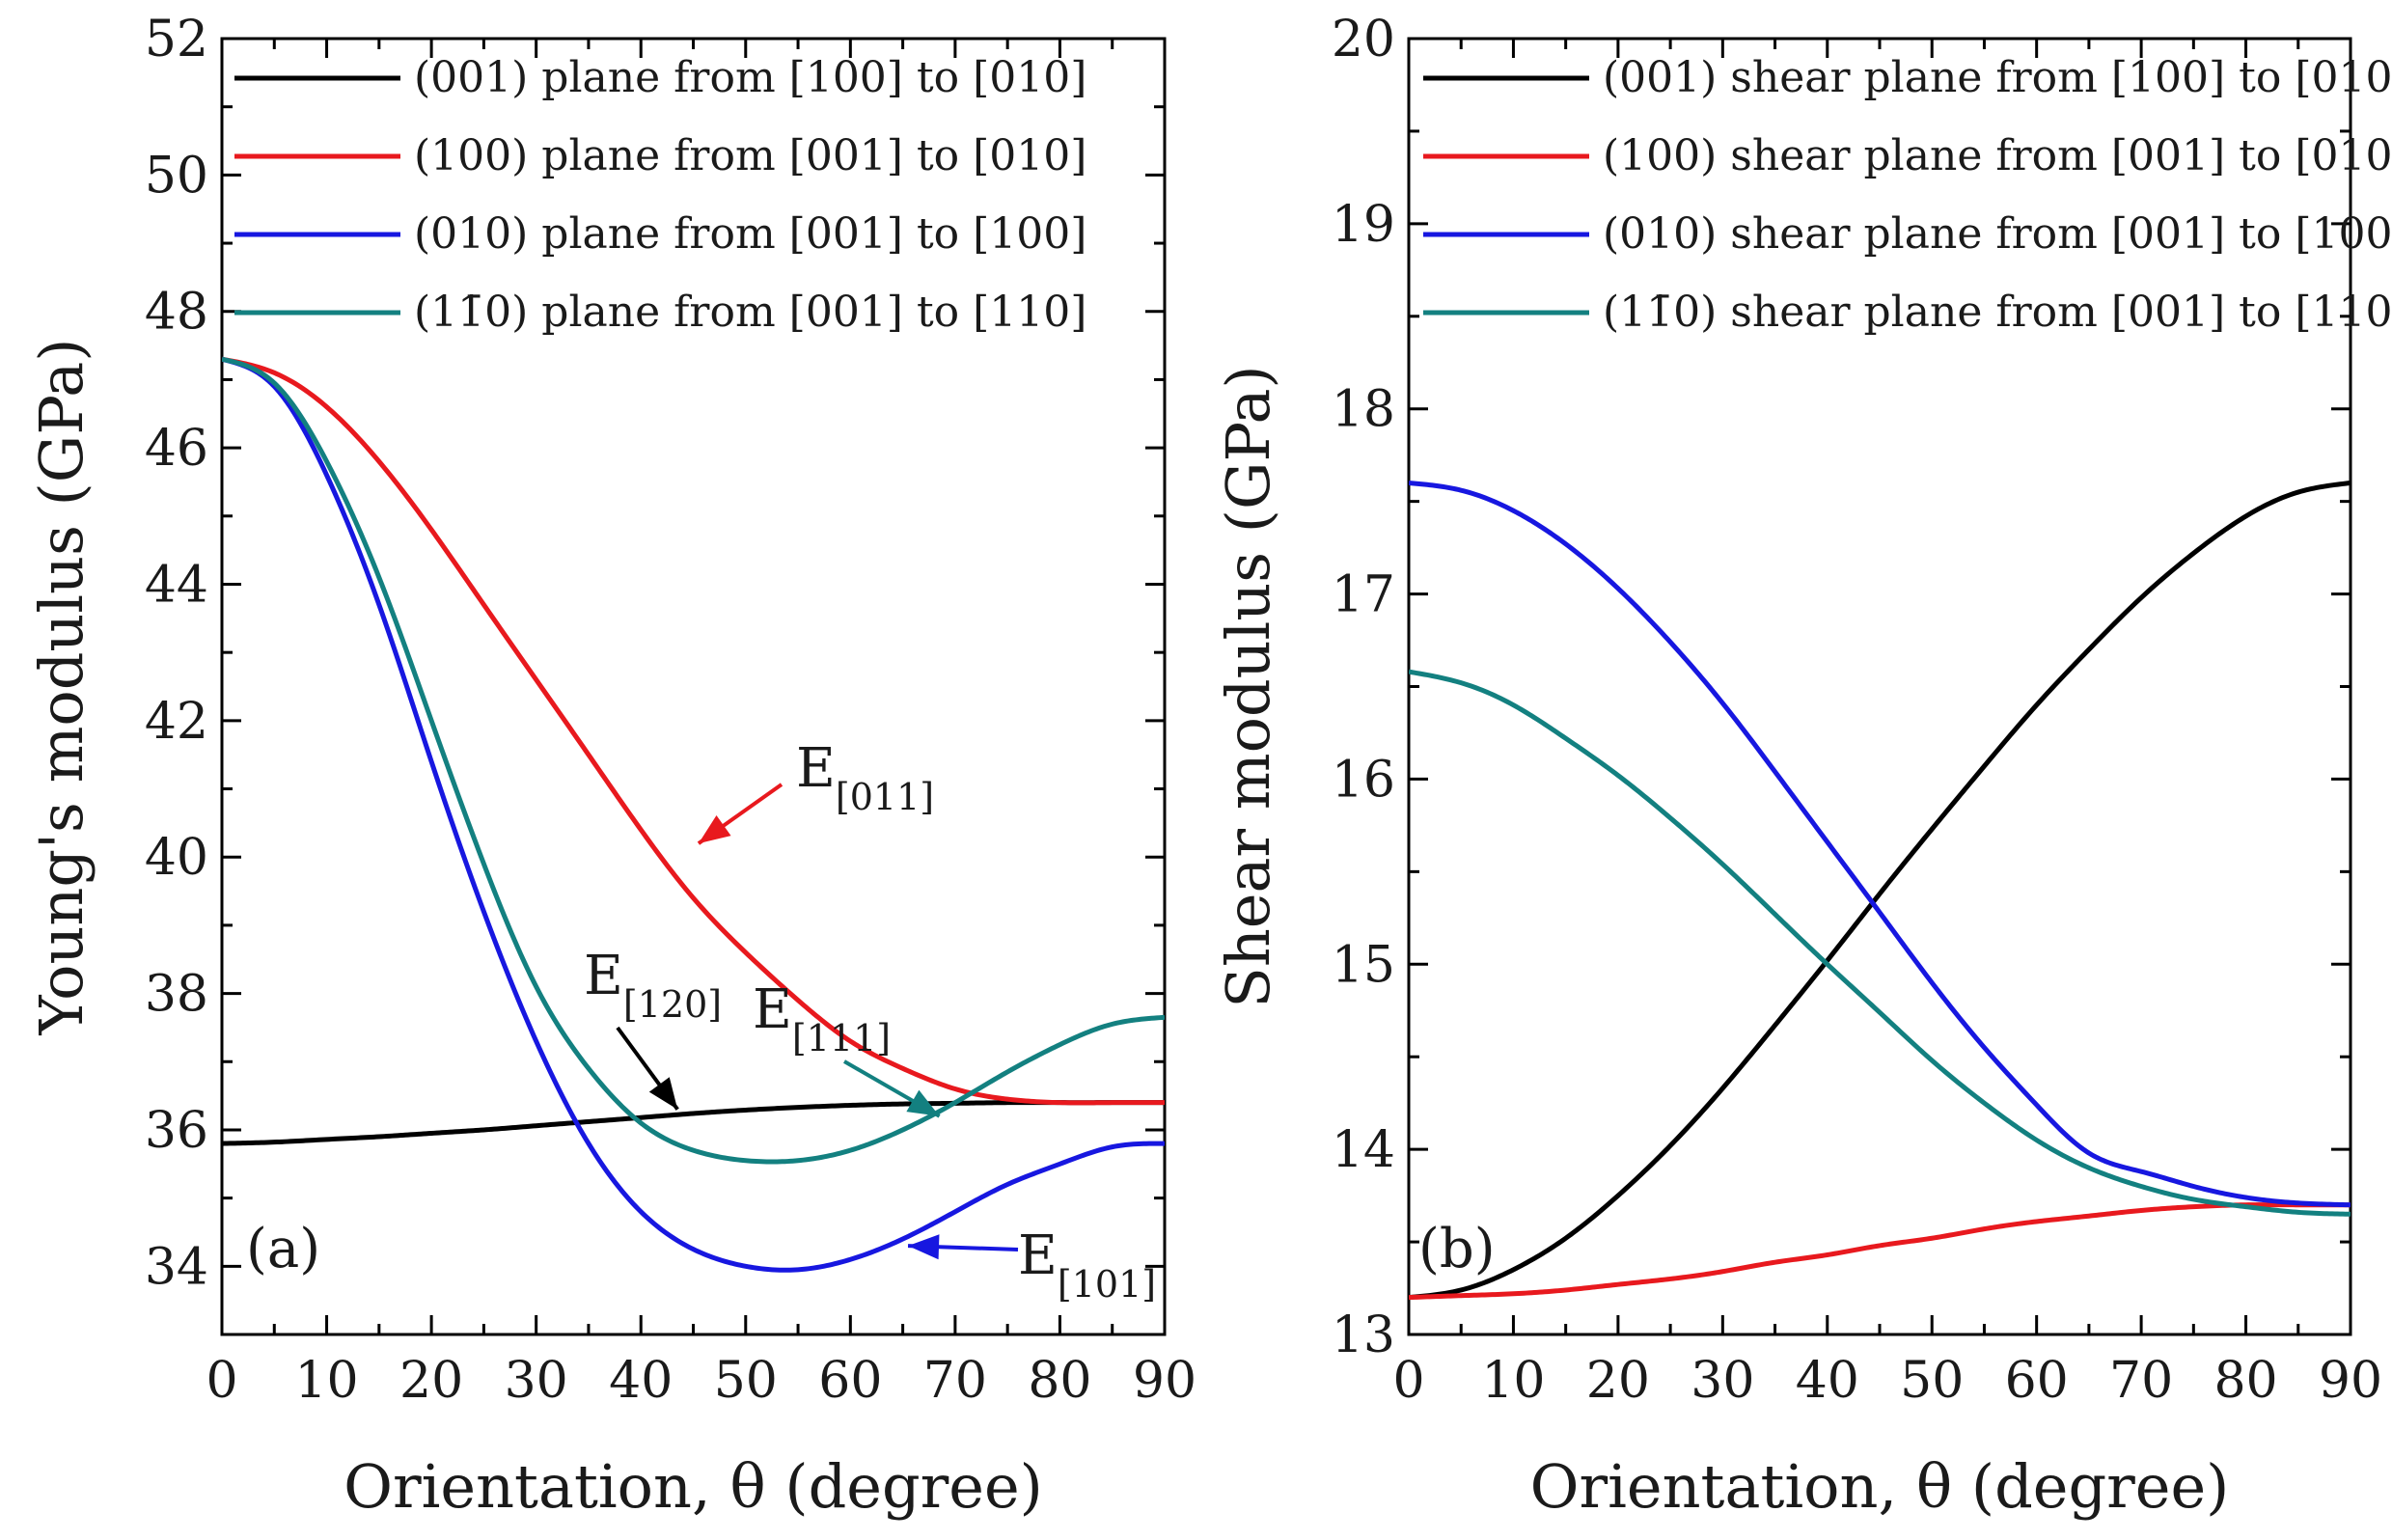 This screenshot has height=1540, width=2392. I want to click on panel-a-x-tick-label: 20, so click(431, 1381).